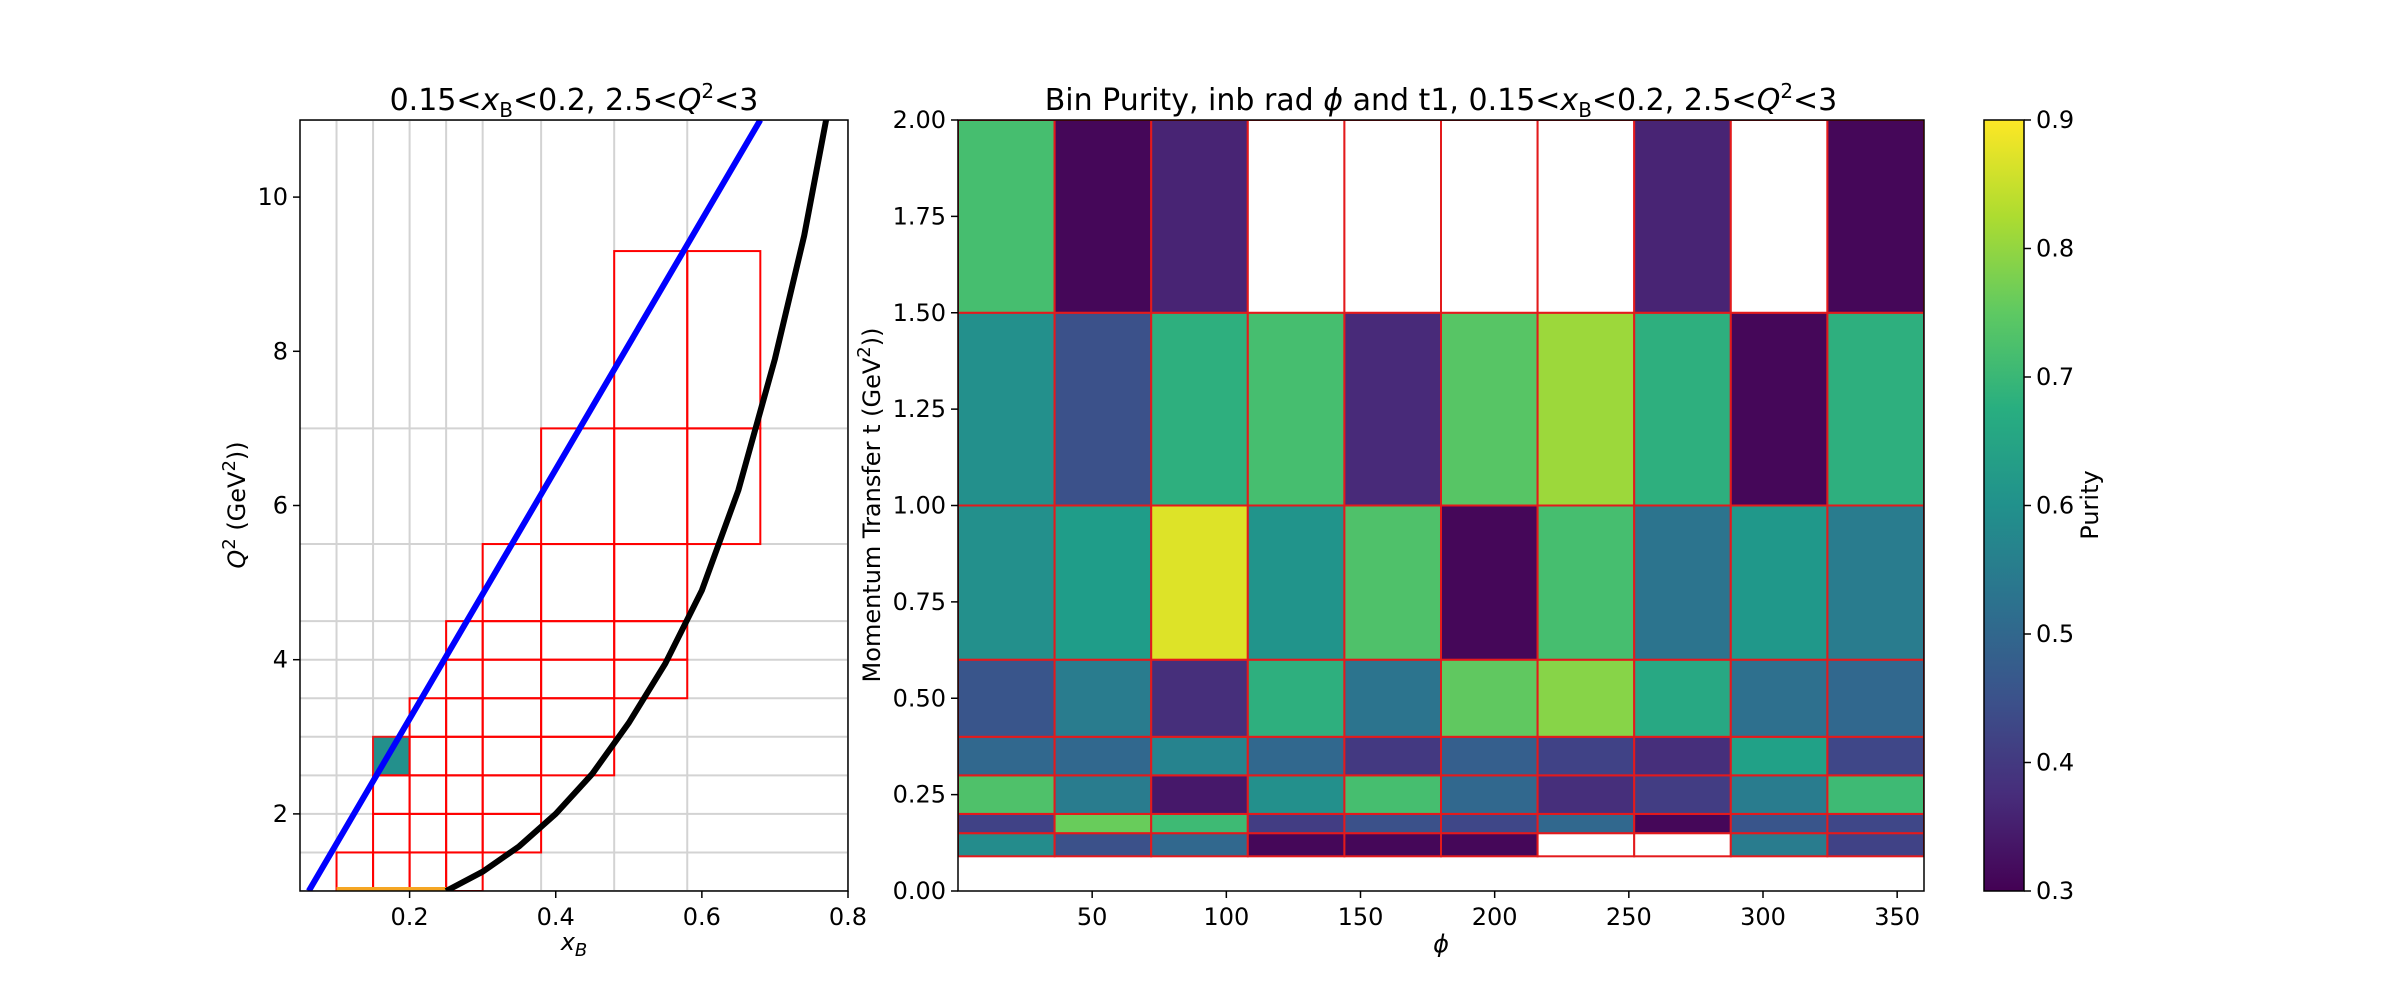 Image resolution: width=2400 pixels, height=1000 pixels. What do you see at coordinates (1897, 917) in the screenshot?
I see `x-tick-label: 350` at bounding box center [1897, 917].